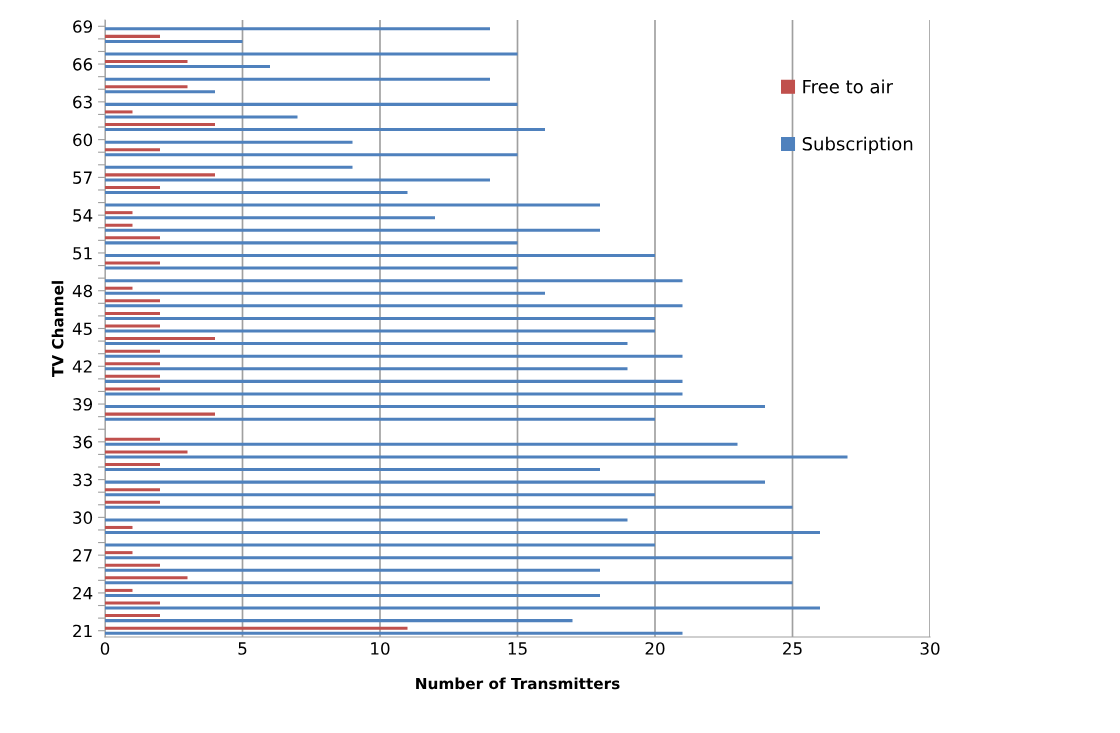  I want to click on x-tick-label: 25, so click(792, 648).